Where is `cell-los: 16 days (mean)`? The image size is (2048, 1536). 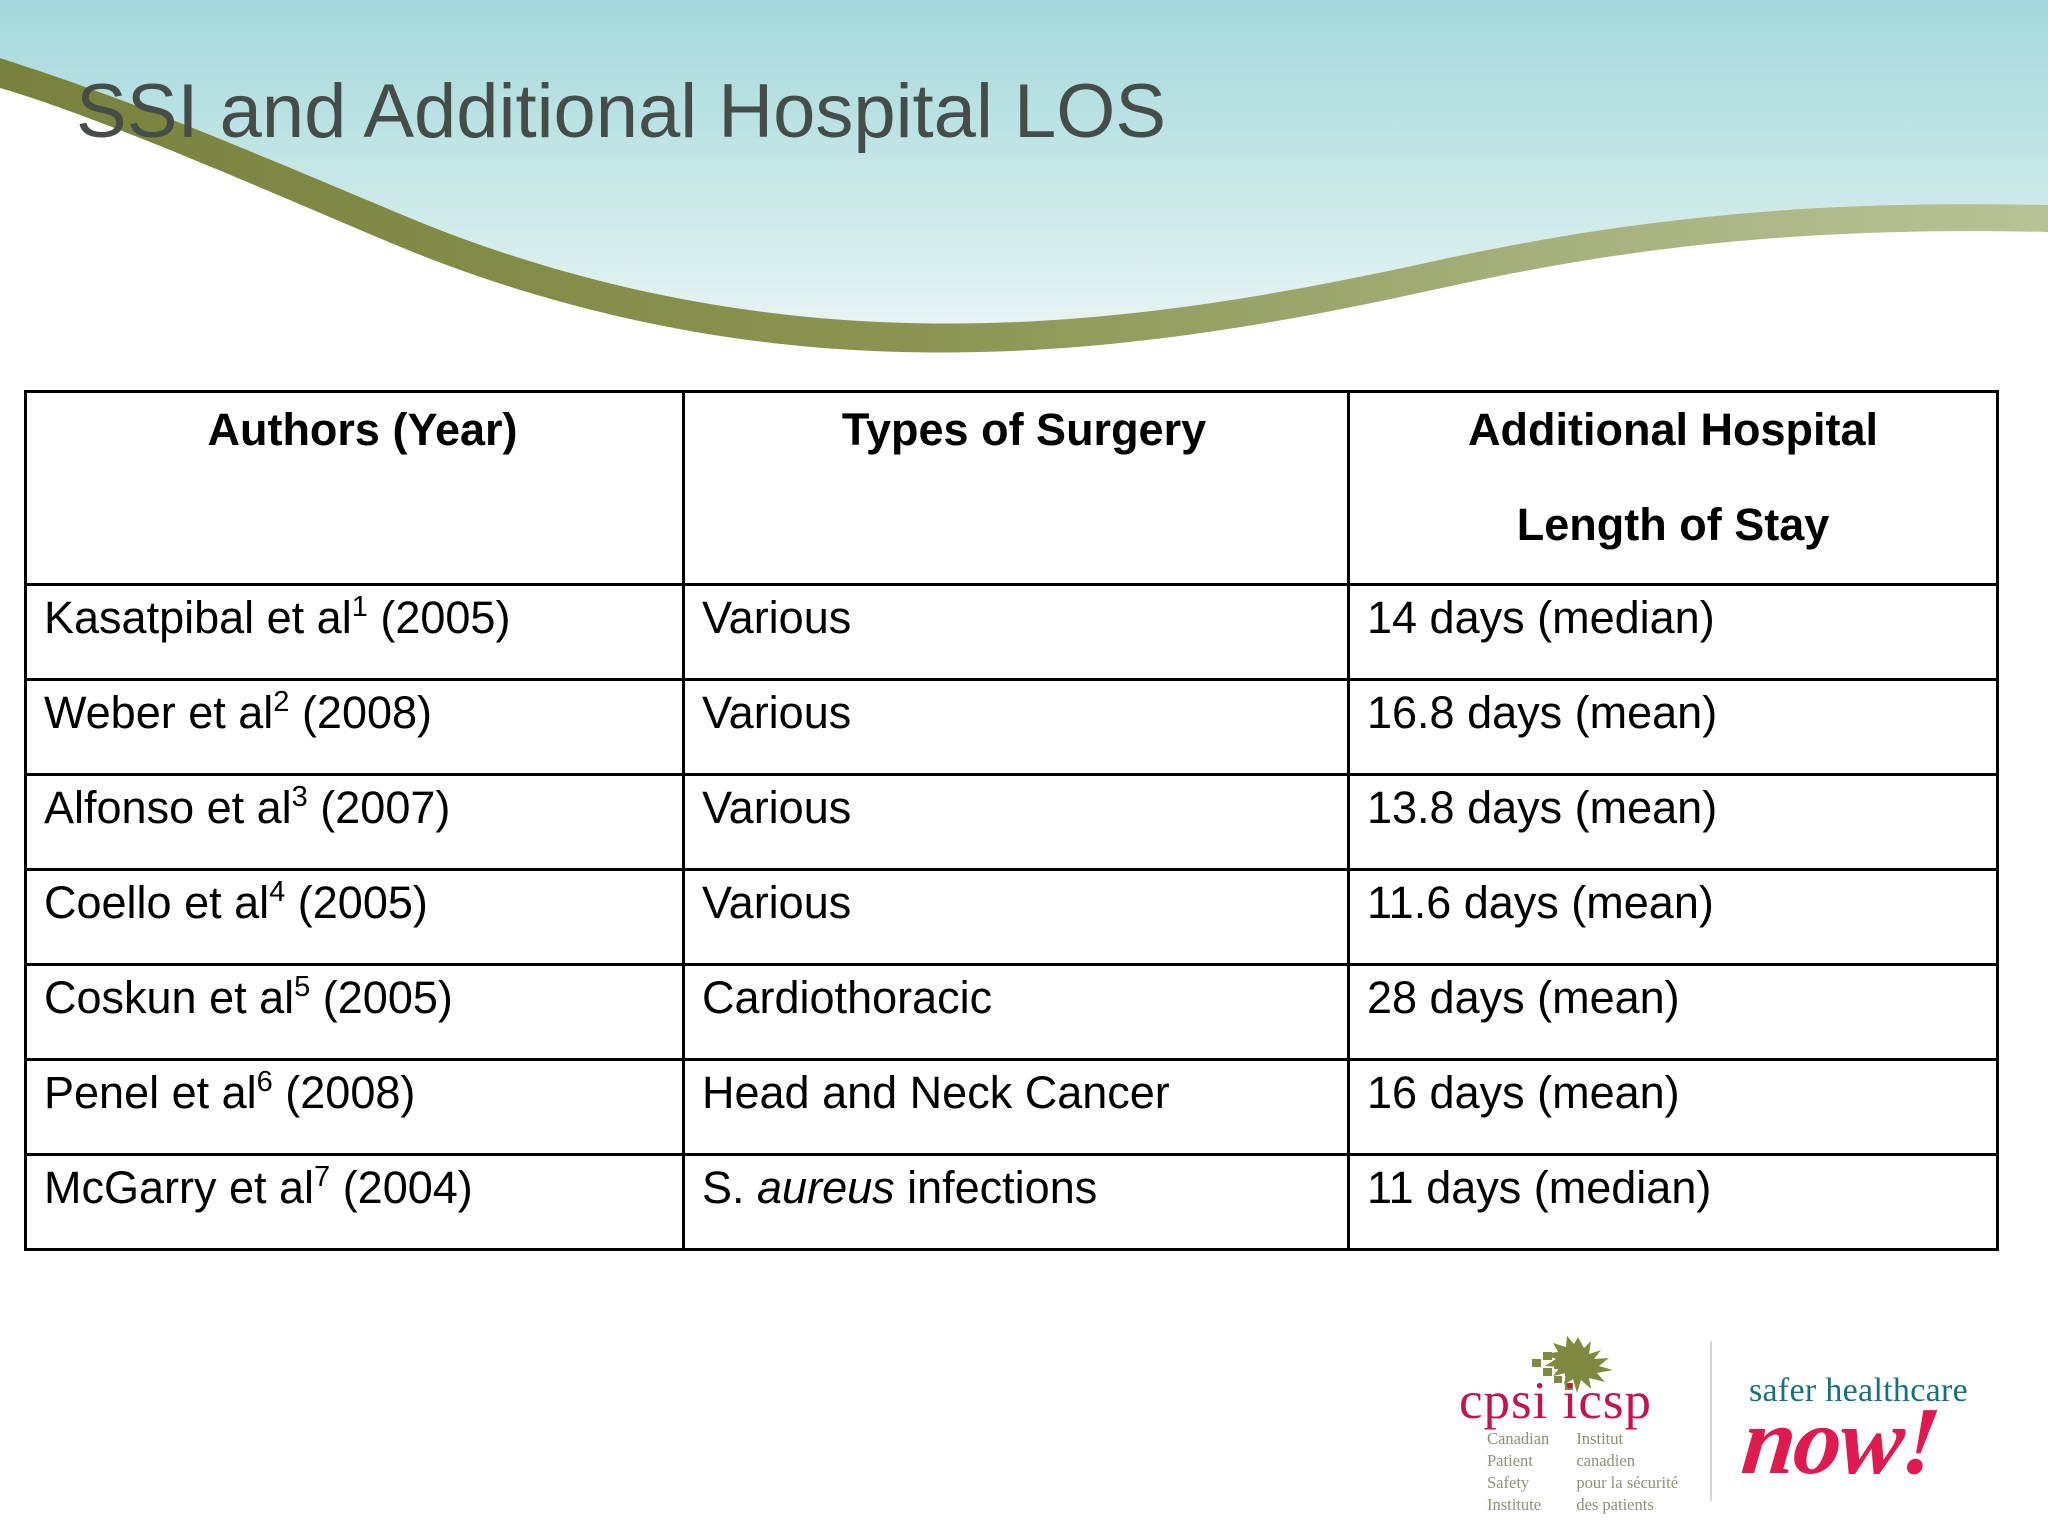 cell-los: 16 days (mean) is located at coordinates (1673, 1107).